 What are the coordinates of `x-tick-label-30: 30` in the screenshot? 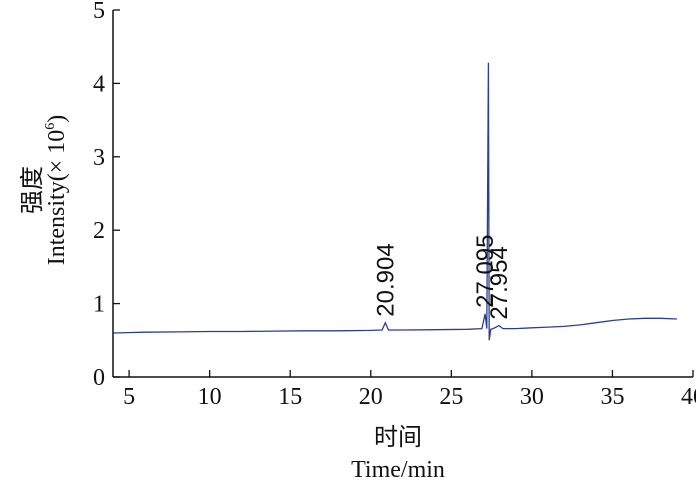 It's located at (532, 397).